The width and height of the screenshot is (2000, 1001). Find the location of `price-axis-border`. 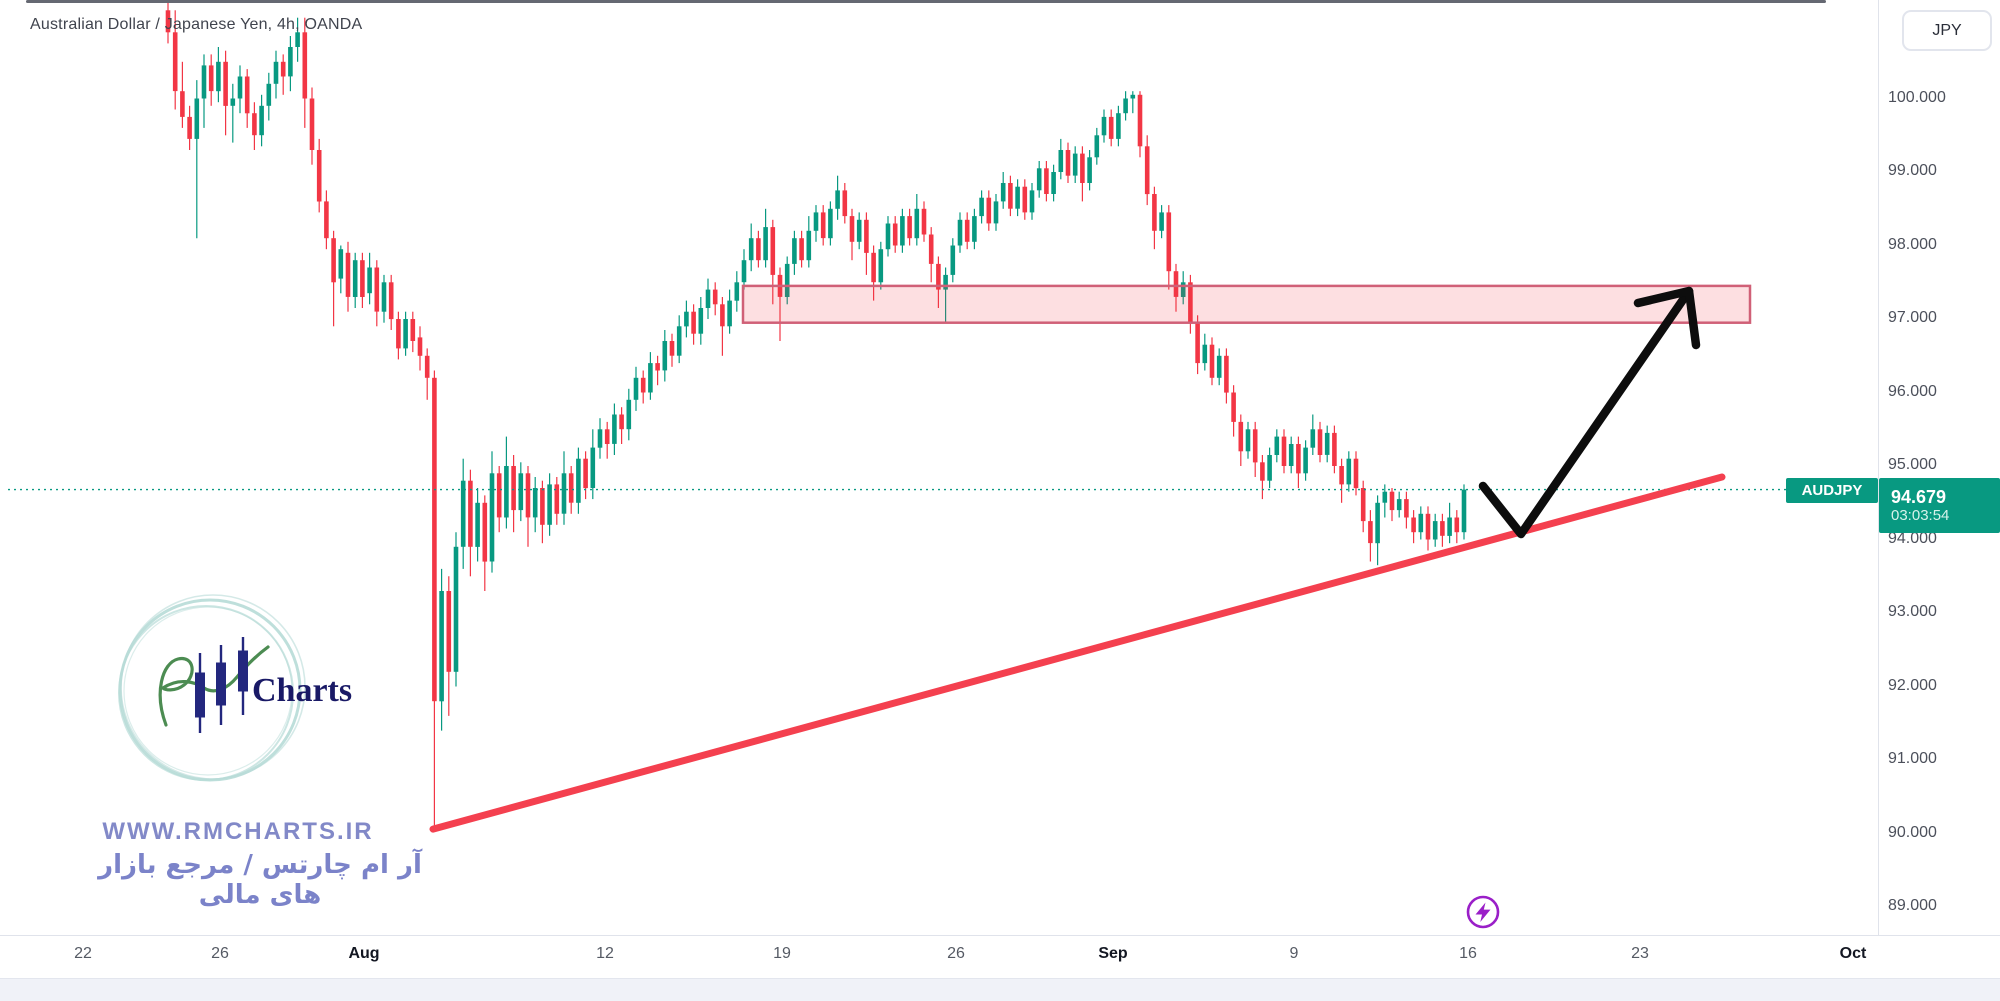

price-axis-border is located at coordinates (1878, 467).